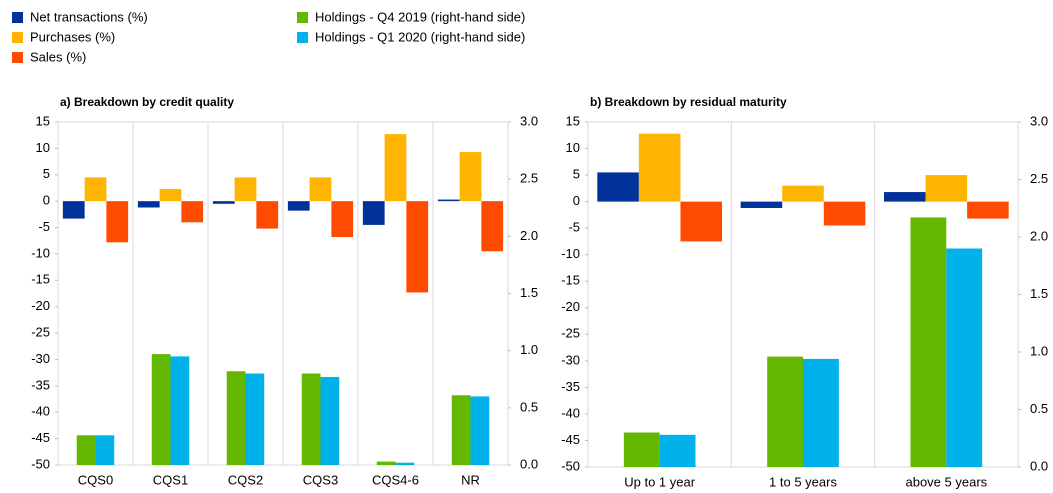 The height and width of the screenshot is (493, 1053). What do you see at coordinates (420, 16) in the screenshot?
I see `legend-label: Holdings - Q4 2019 (right-hand side)` at bounding box center [420, 16].